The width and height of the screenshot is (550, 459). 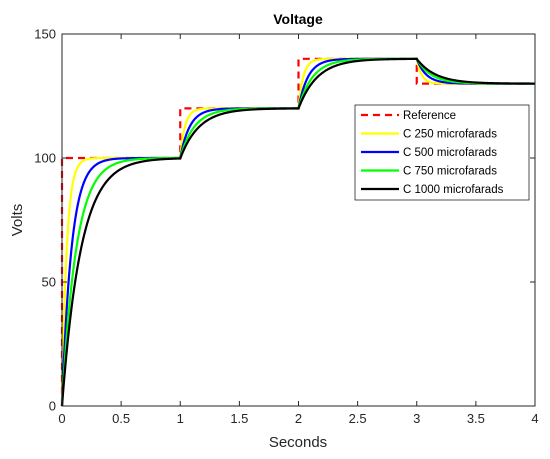 I want to click on x-tick-label: 2.5, so click(x=358, y=418).